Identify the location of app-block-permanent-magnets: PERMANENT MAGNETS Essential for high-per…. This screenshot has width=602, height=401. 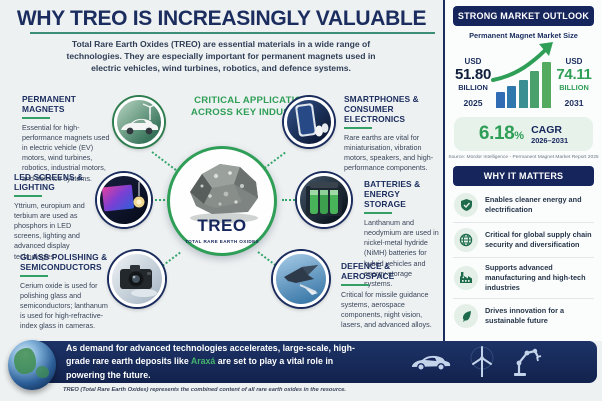
(69, 139).